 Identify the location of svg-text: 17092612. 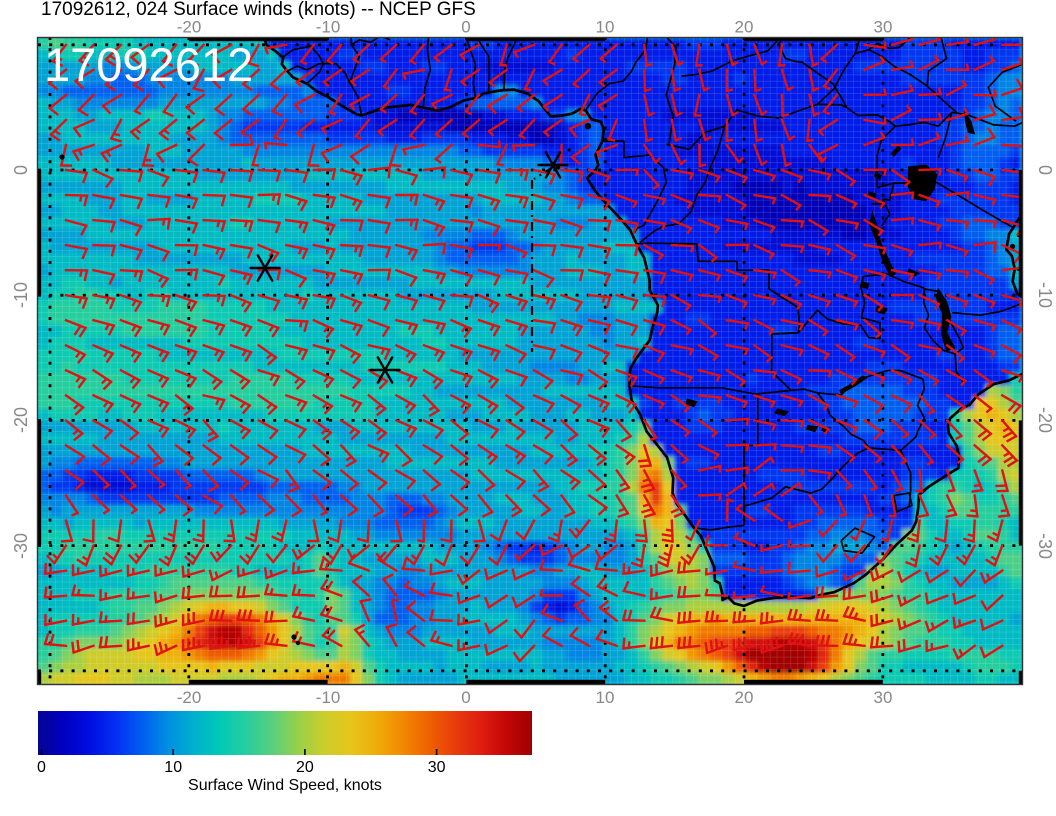
(148, 64).